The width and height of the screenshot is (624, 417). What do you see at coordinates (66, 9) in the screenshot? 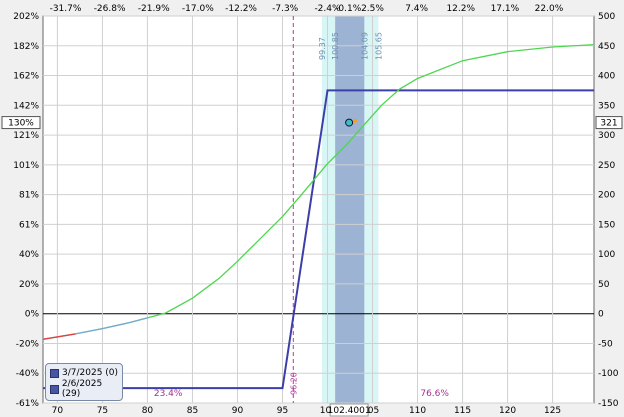
I see `x-top-tick-label: -31.7%` at bounding box center [66, 9].